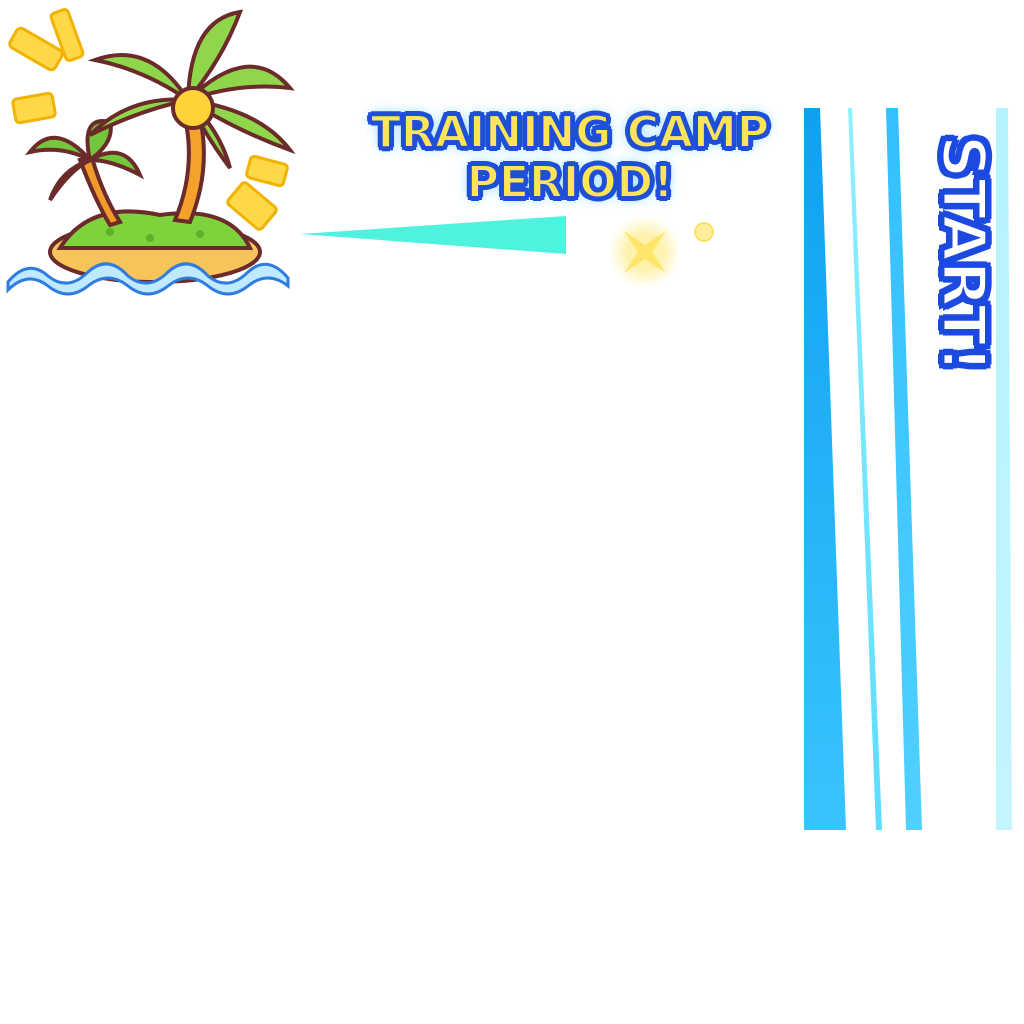  I want to click on sparkle-icon, so click(665, 250).